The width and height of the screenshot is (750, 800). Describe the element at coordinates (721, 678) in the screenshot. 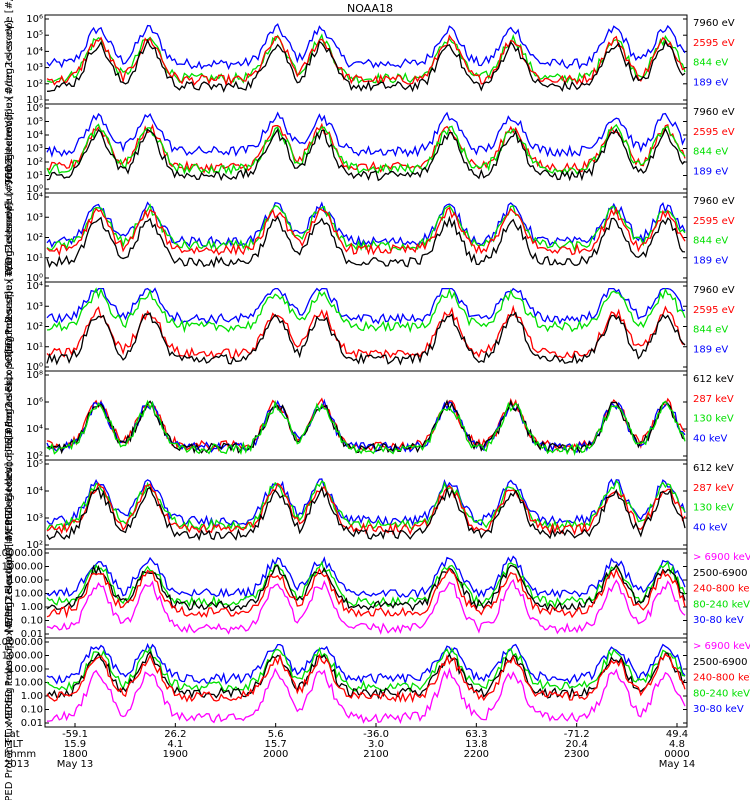

I see `legend-entry: 240-800 keV` at that location.